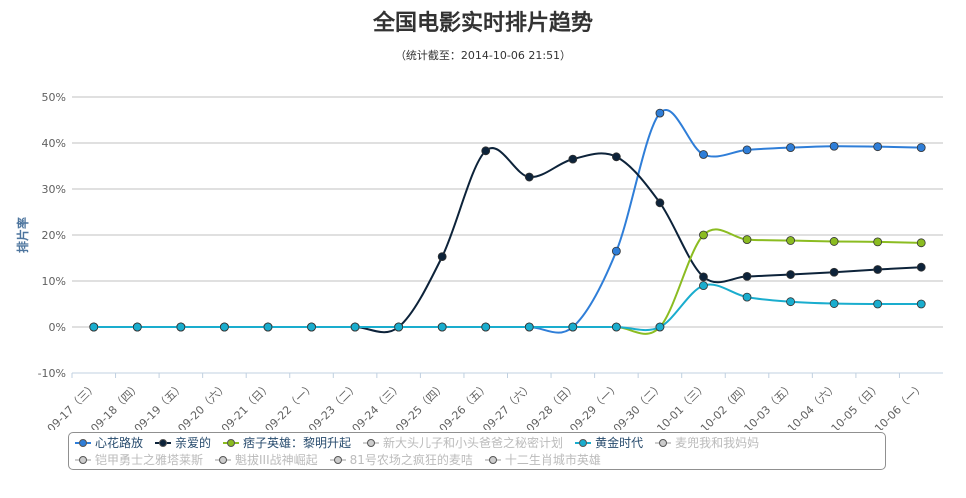 The width and height of the screenshot is (966, 498). I want to click on y-tick-label: 30%, so click(54, 189).